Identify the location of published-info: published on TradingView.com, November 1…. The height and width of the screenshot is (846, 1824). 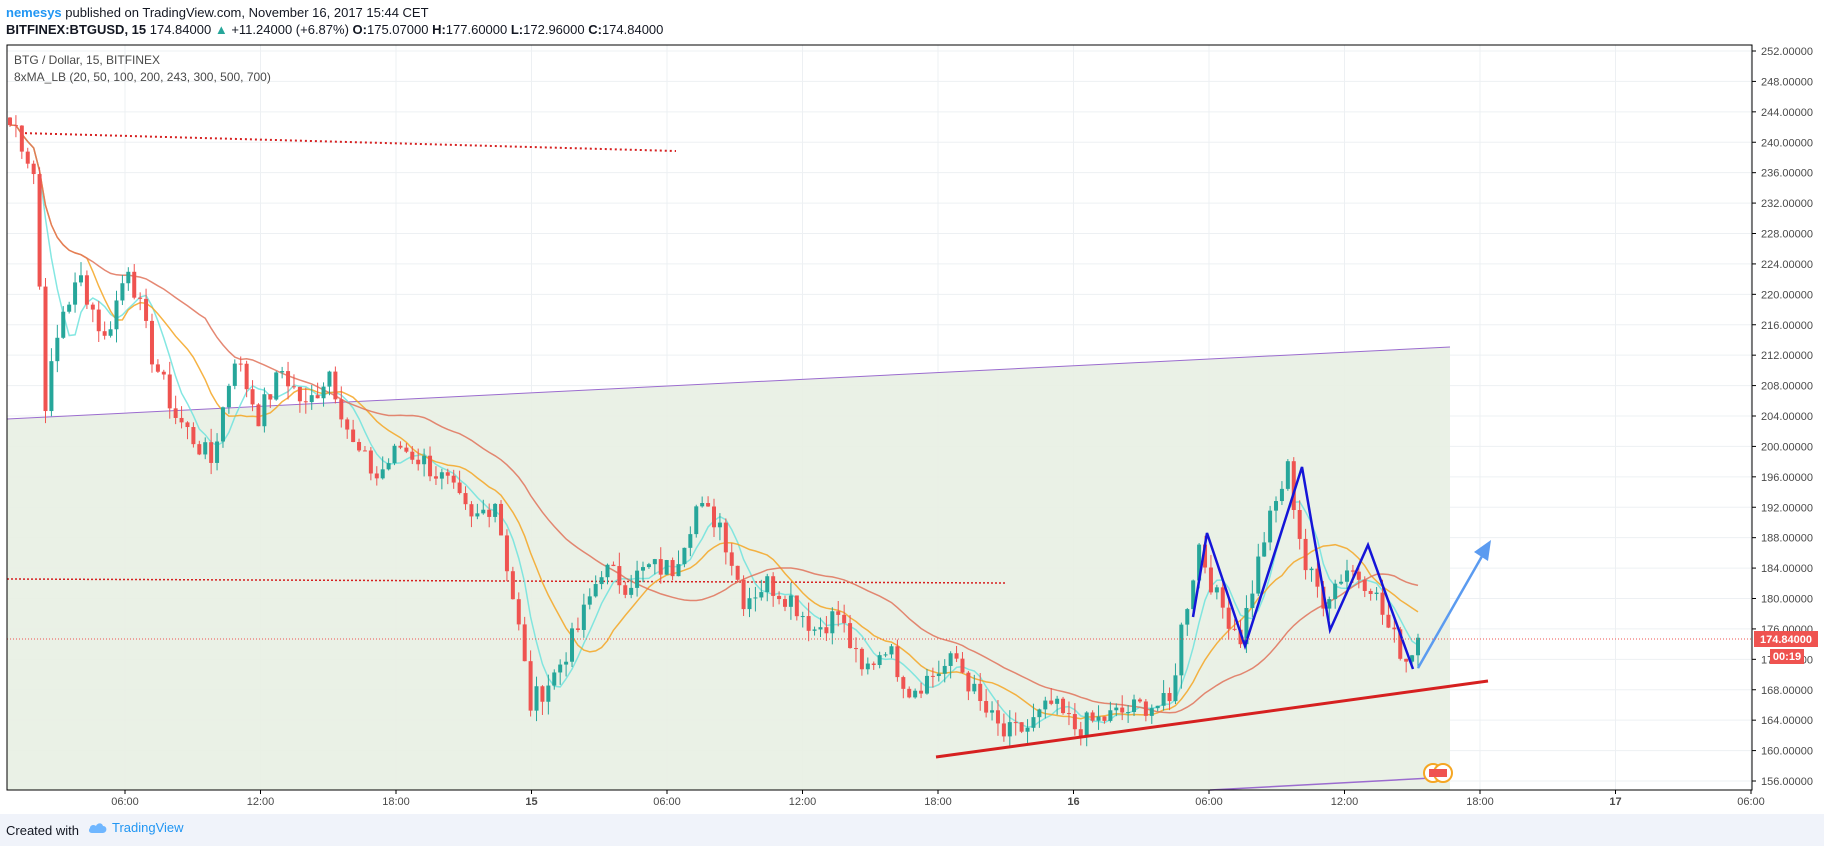
(247, 12).